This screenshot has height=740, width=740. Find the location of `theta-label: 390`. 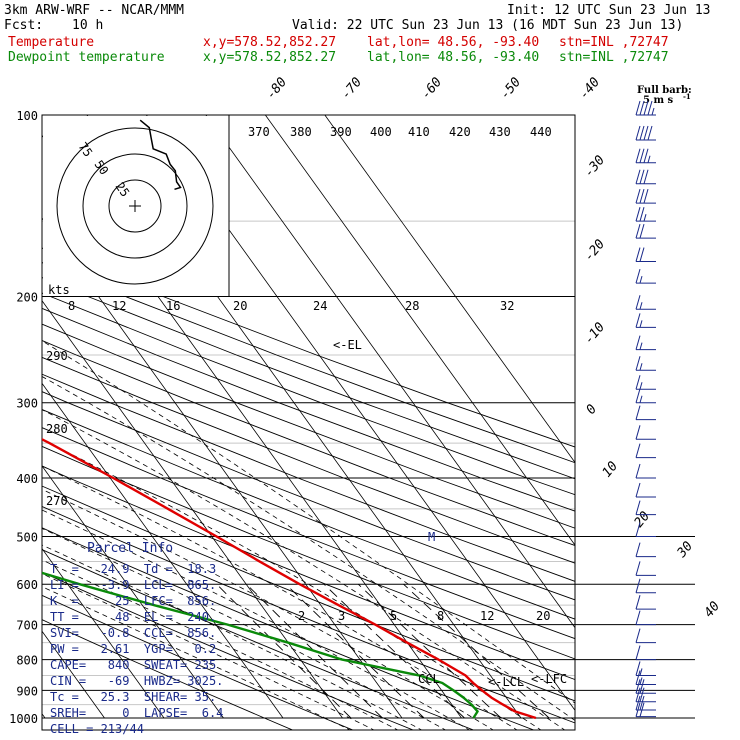

theta-label: 390 is located at coordinates (341, 132).